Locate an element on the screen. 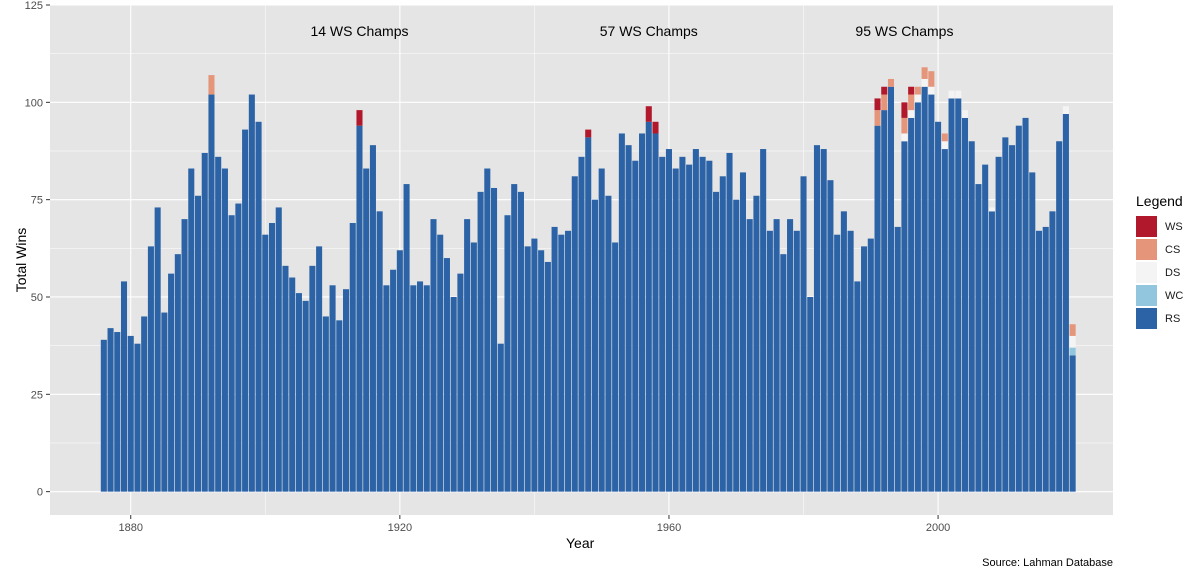  bar-rs-1900 is located at coordinates (265, 363).